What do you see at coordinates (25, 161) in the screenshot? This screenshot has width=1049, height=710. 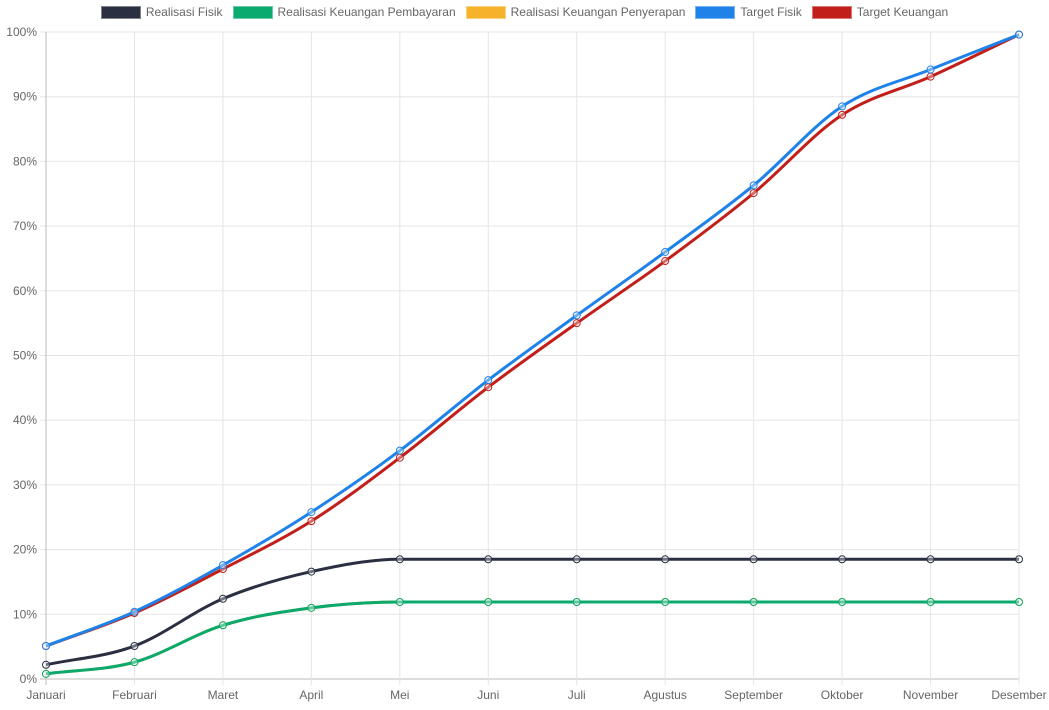 I see `y-tick-label: 80%` at bounding box center [25, 161].